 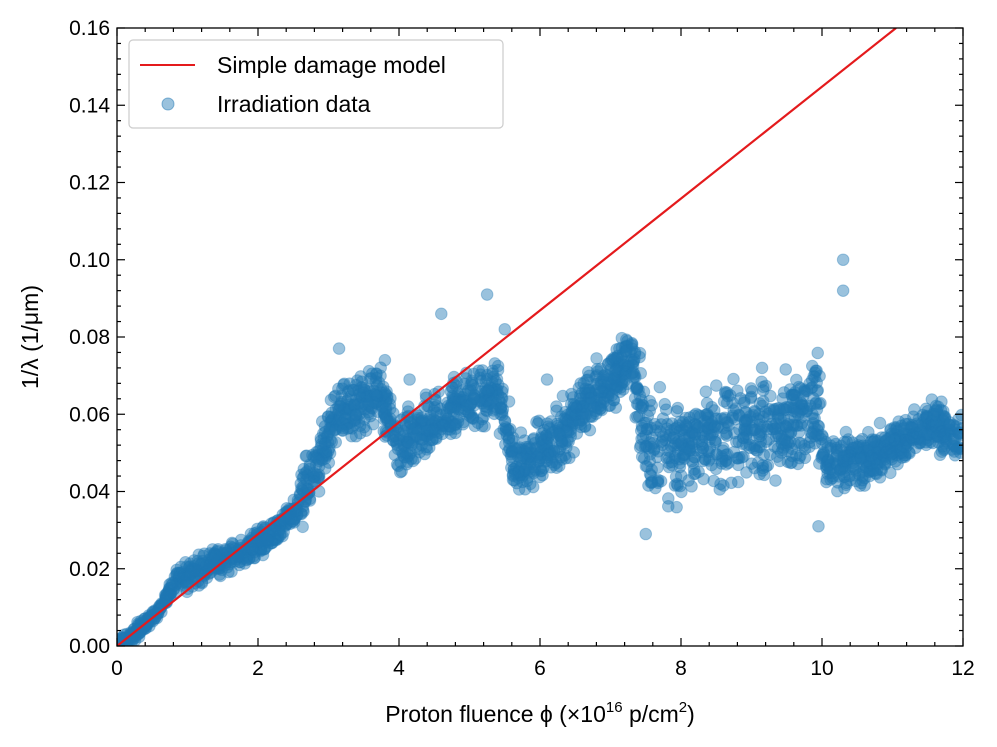 What do you see at coordinates (89, 183) in the screenshot?
I see `y-tick-label: 0.12` at bounding box center [89, 183].